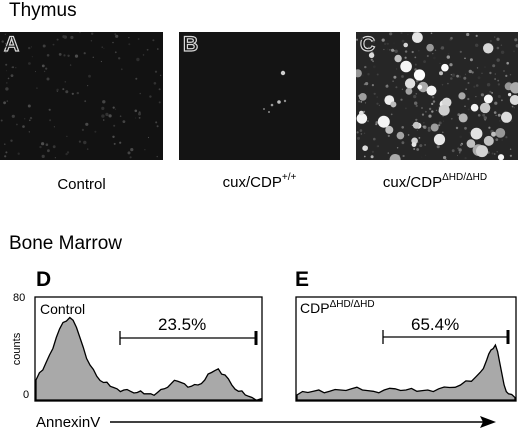 The image size is (520, 431). What do you see at coordinates (302, 279) in the screenshot?
I see `panel-letter-e: E` at bounding box center [302, 279].